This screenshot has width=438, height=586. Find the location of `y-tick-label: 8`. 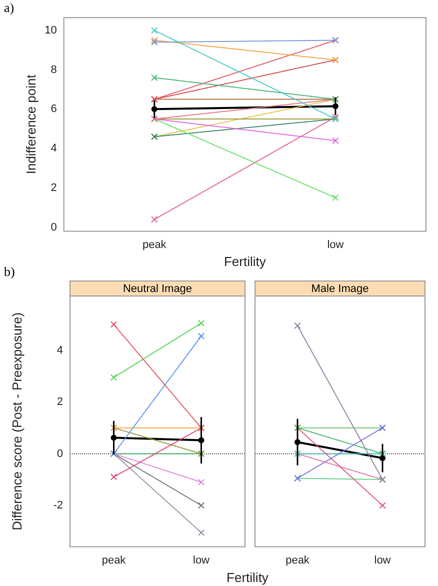

y-tick-label: 8 is located at coordinates (53, 70).